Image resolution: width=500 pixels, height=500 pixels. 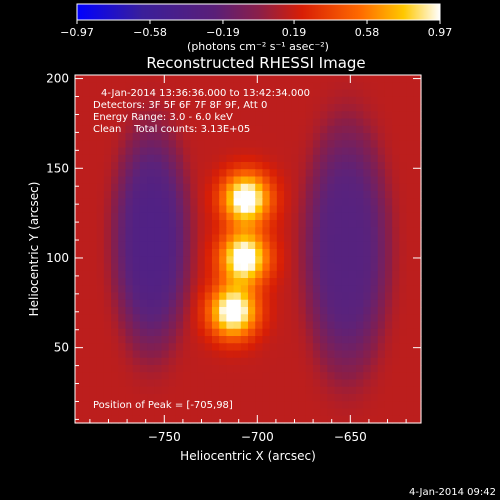 What do you see at coordinates (57, 79) in the screenshot?
I see `y-tick-label: 200` at bounding box center [57, 79].